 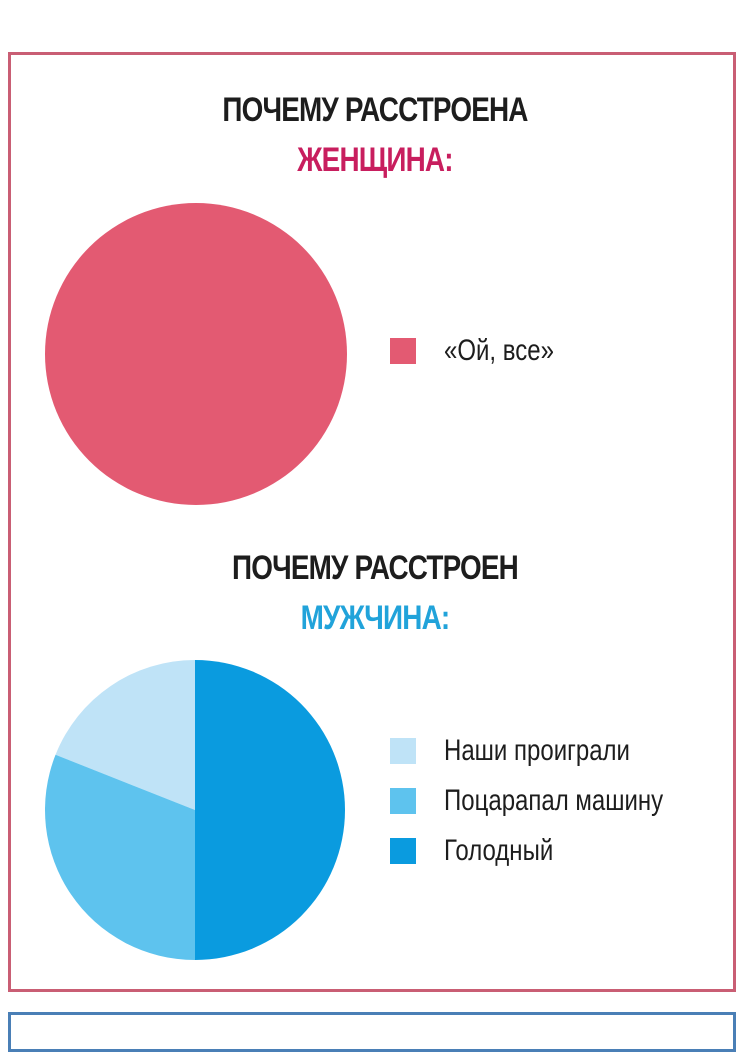 What do you see at coordinates (499, 850) in the screenshot?
I see `chart2-legend-label: Голодный` at bounding box center [499, 850].